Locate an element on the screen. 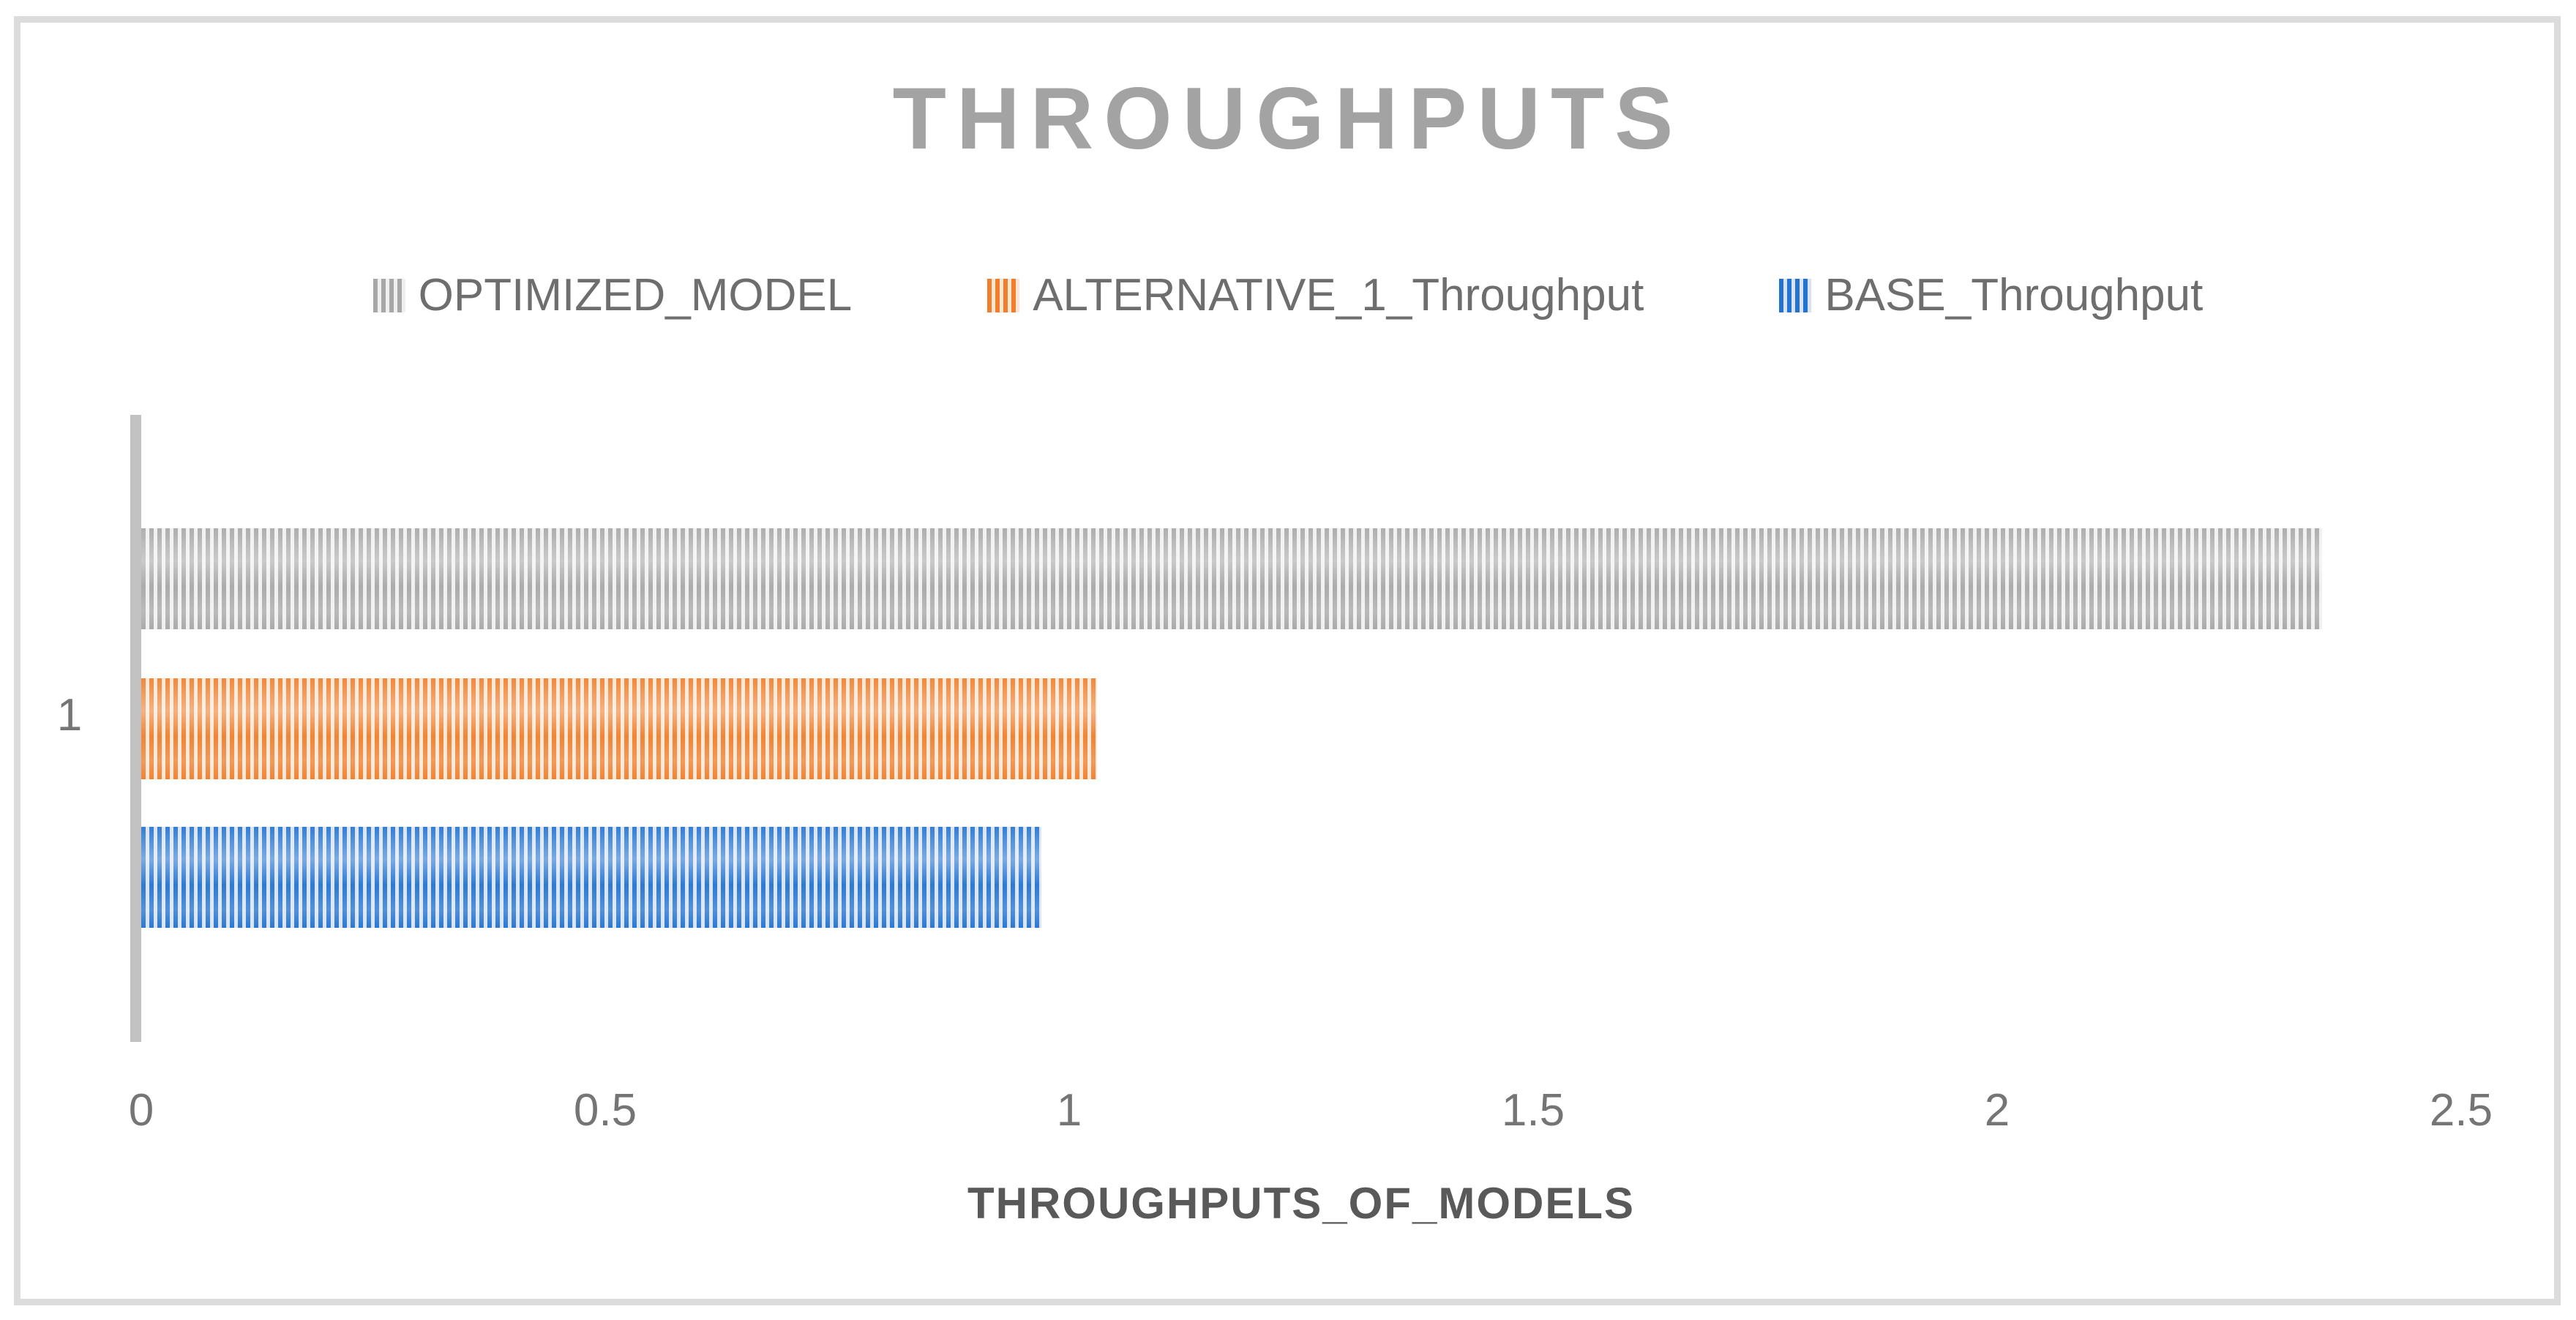 The image size is (2576, 1320). x-axis-tick-label: 2 is located at coordinates (1997, 1110).